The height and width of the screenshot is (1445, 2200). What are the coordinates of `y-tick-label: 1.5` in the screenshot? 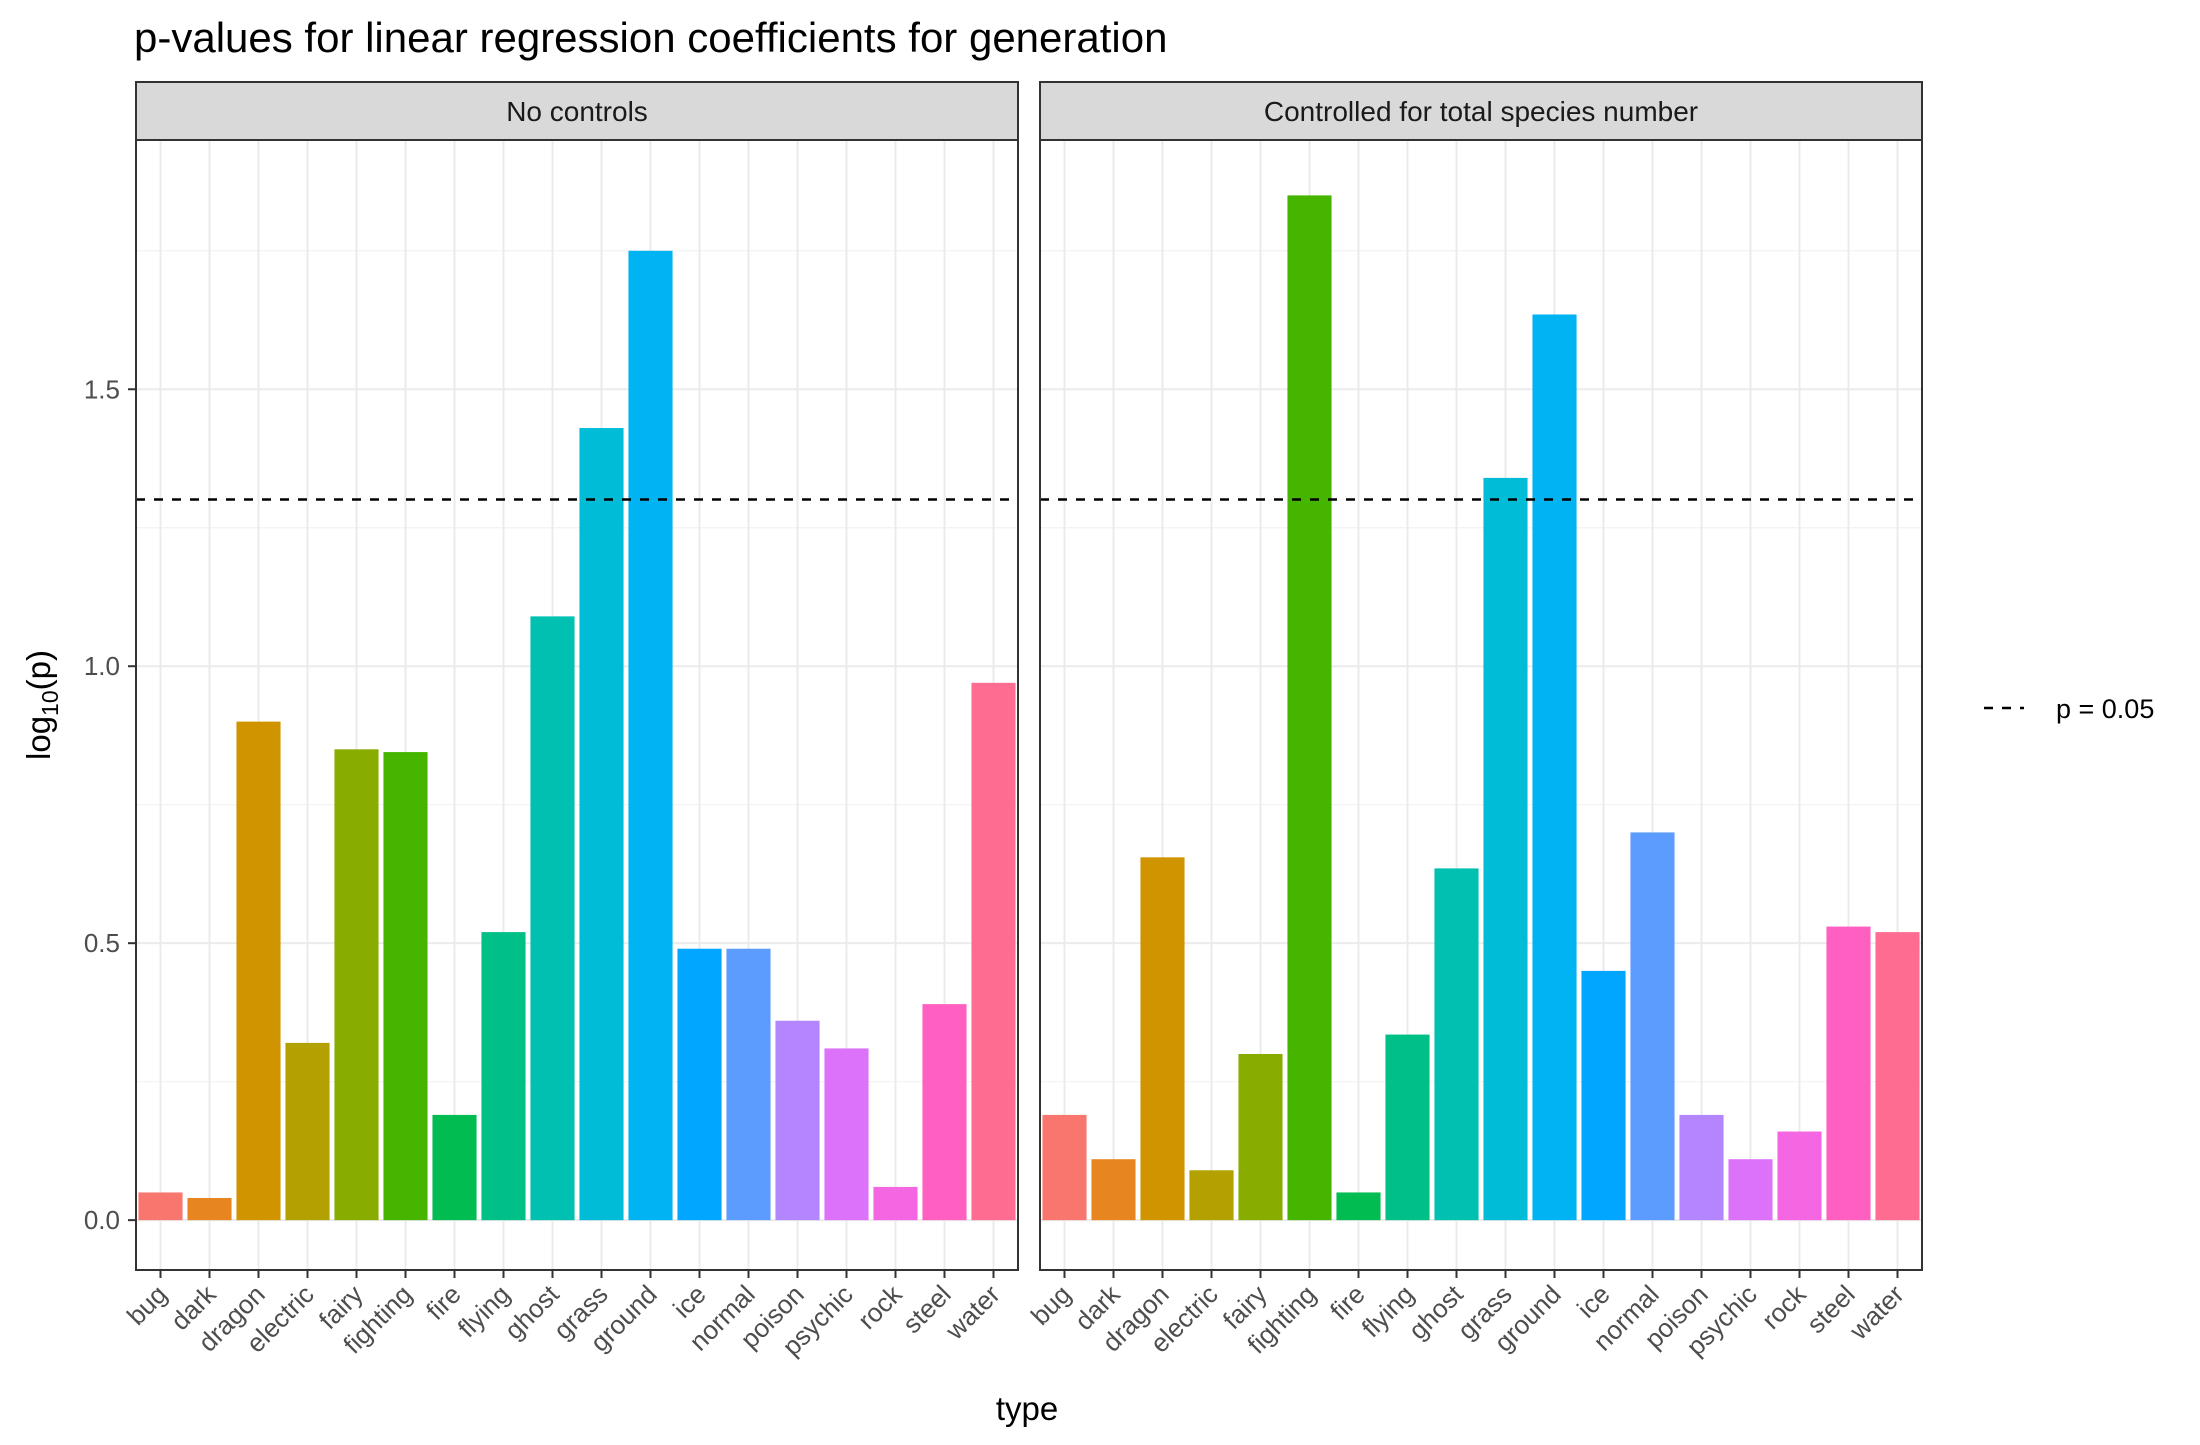 It's located at (102, 389).